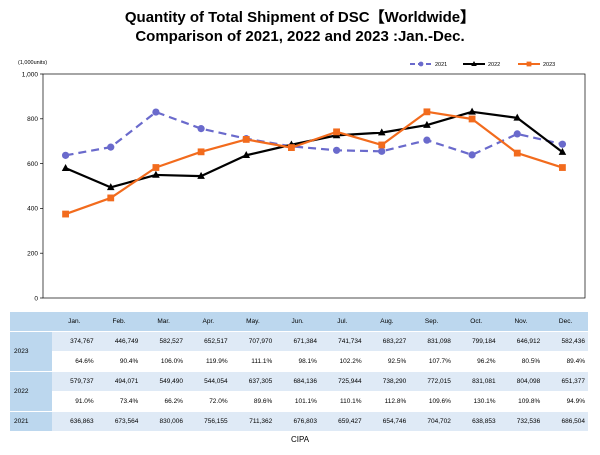 The image size is (600, 455). Describe the element at coordinates (387, 361) in the screenshot. I see `table-percent-cell: 92.5%` at that location.